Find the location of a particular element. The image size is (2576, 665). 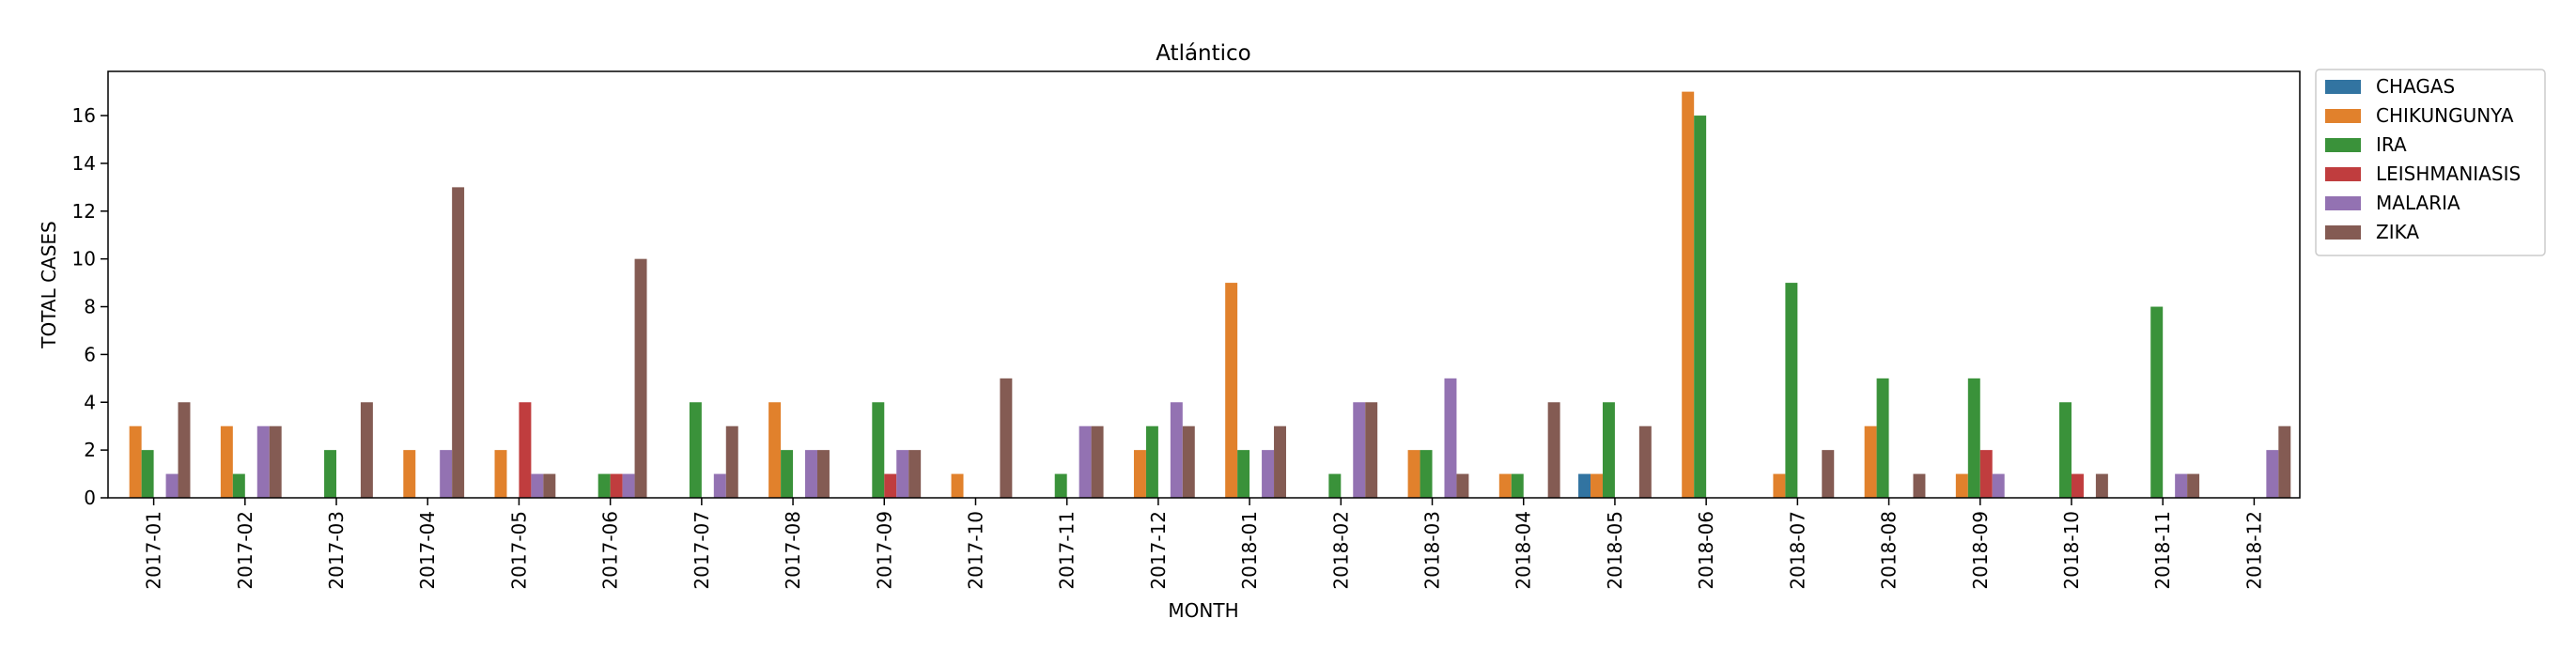

x-tick-label: 2018-03 is located at coordinates (1432, 551).